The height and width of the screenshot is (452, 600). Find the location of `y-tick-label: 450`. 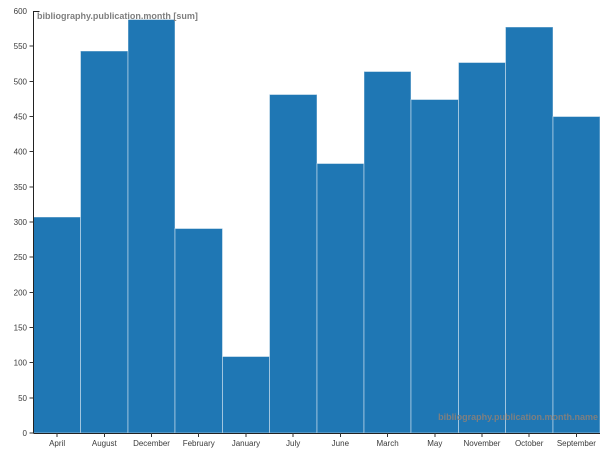

y-tick-label: 450 is located at coordinates (21, 117).